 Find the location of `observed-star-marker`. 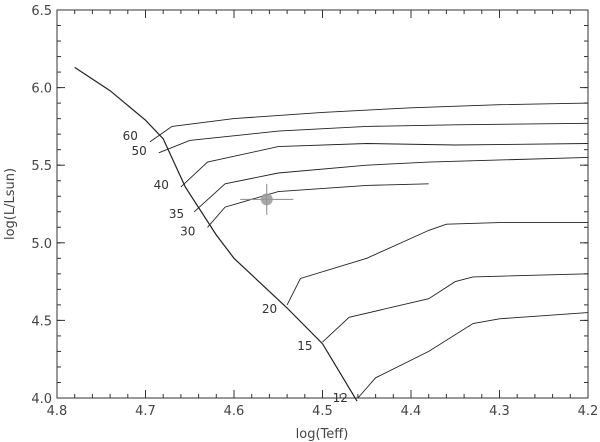

observed-star-marker is located at coordinates (267, 199).